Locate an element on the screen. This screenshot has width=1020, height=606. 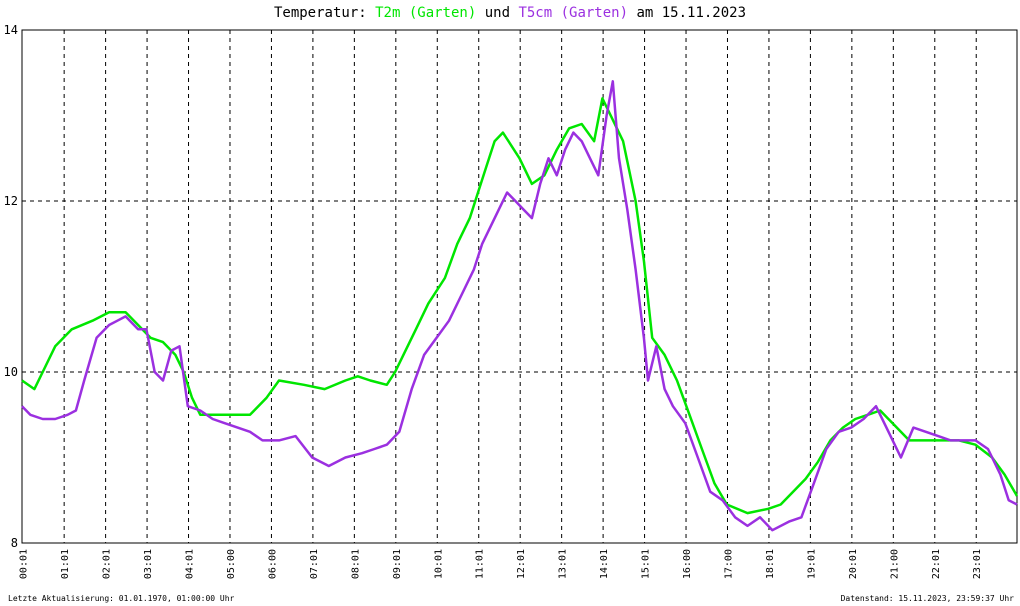
y-tick-label: 14 is located at coordinates (11, 30).